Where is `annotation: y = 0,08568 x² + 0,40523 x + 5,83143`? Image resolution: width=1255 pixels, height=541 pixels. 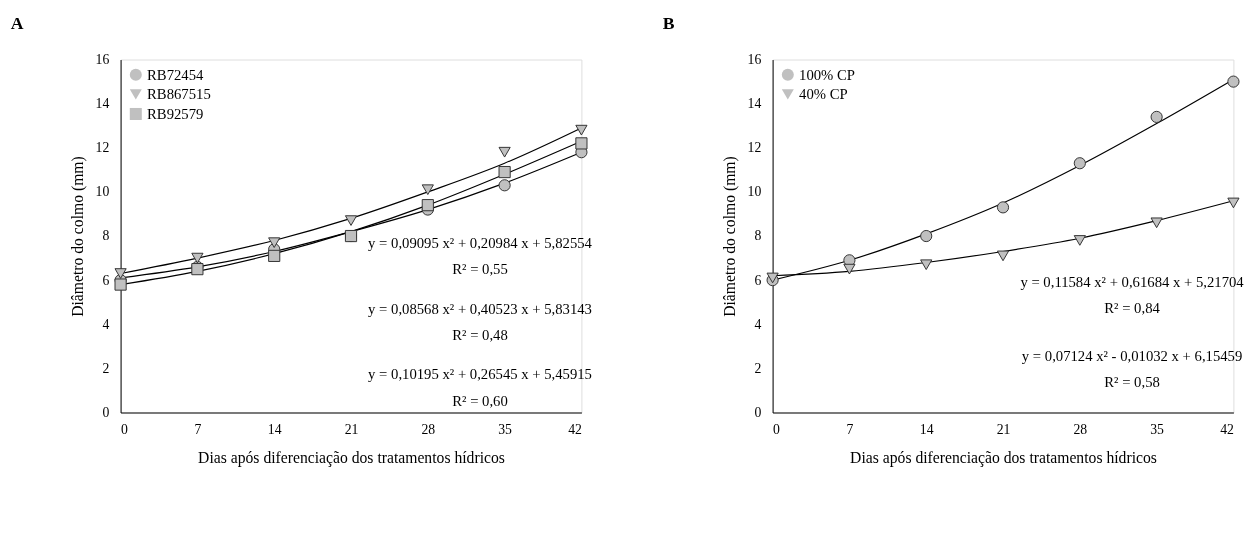
annotation: y = 0,08568 x² + 0,40523 x + 5,83143 is located at coordinates (480, 308).